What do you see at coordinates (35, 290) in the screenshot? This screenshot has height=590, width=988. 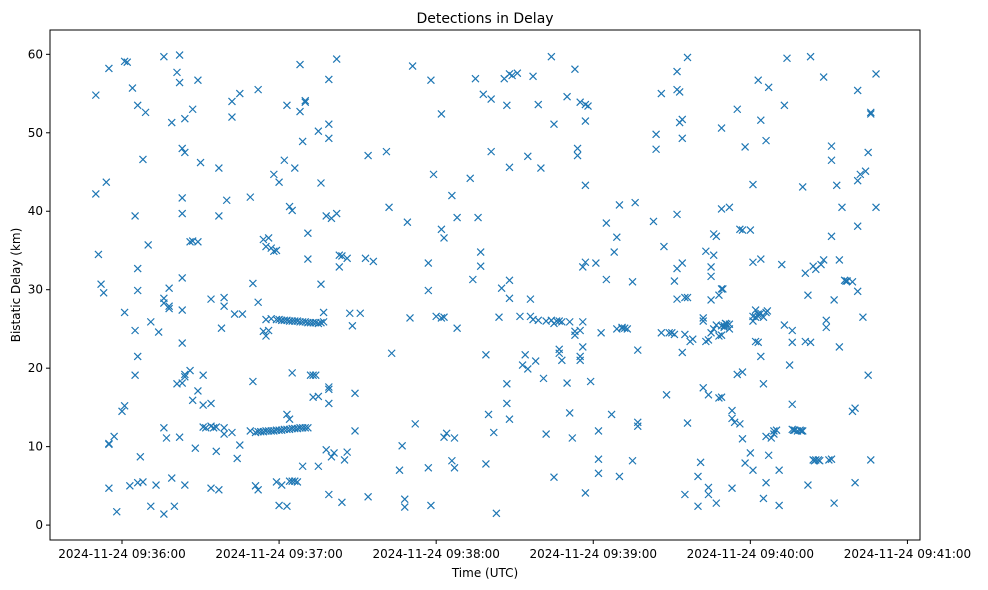 I see `y-tick-label: 30` at bounding box center [35, 290].